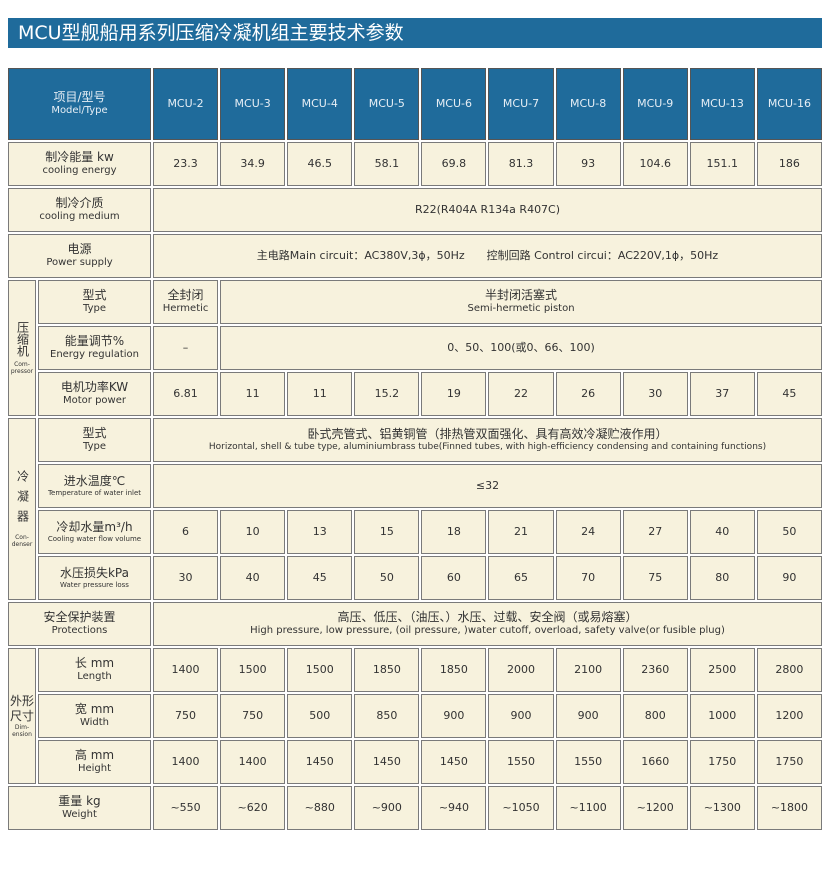 The width and height of the screenshot is (830, 884). Describe the element at coordinates (655, 164) in the screenshot. I see `value-cell: 104.6` at that location.